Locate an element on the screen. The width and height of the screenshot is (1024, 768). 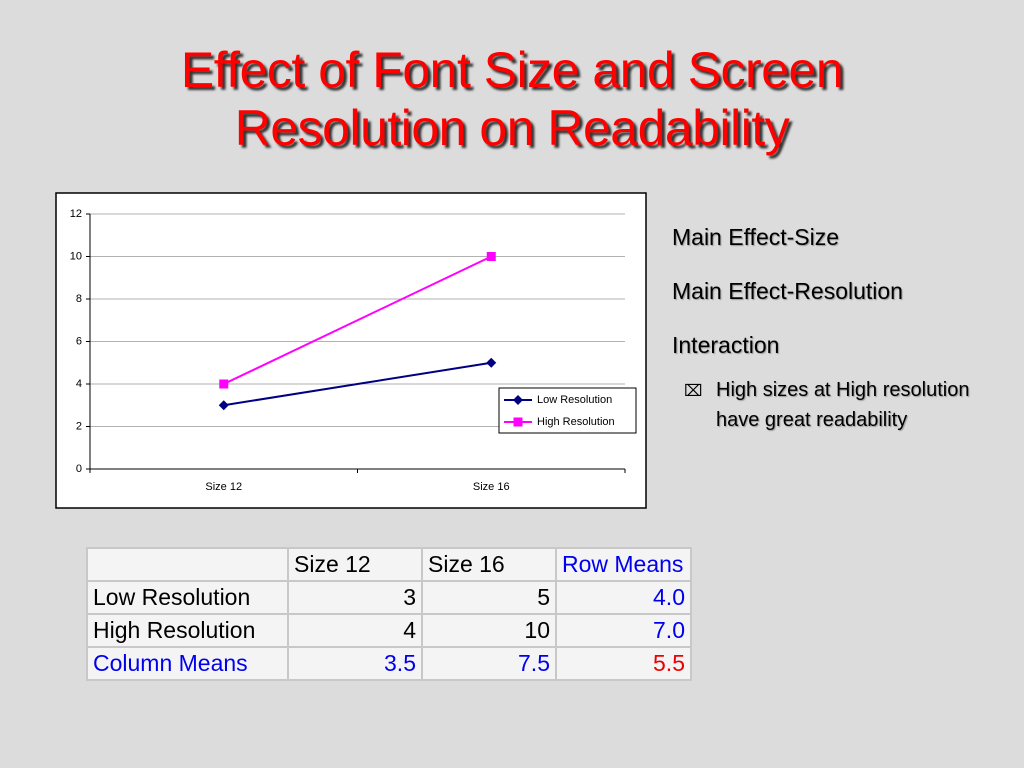
y-tick-label: 12 is located at coordinates (76, 214).